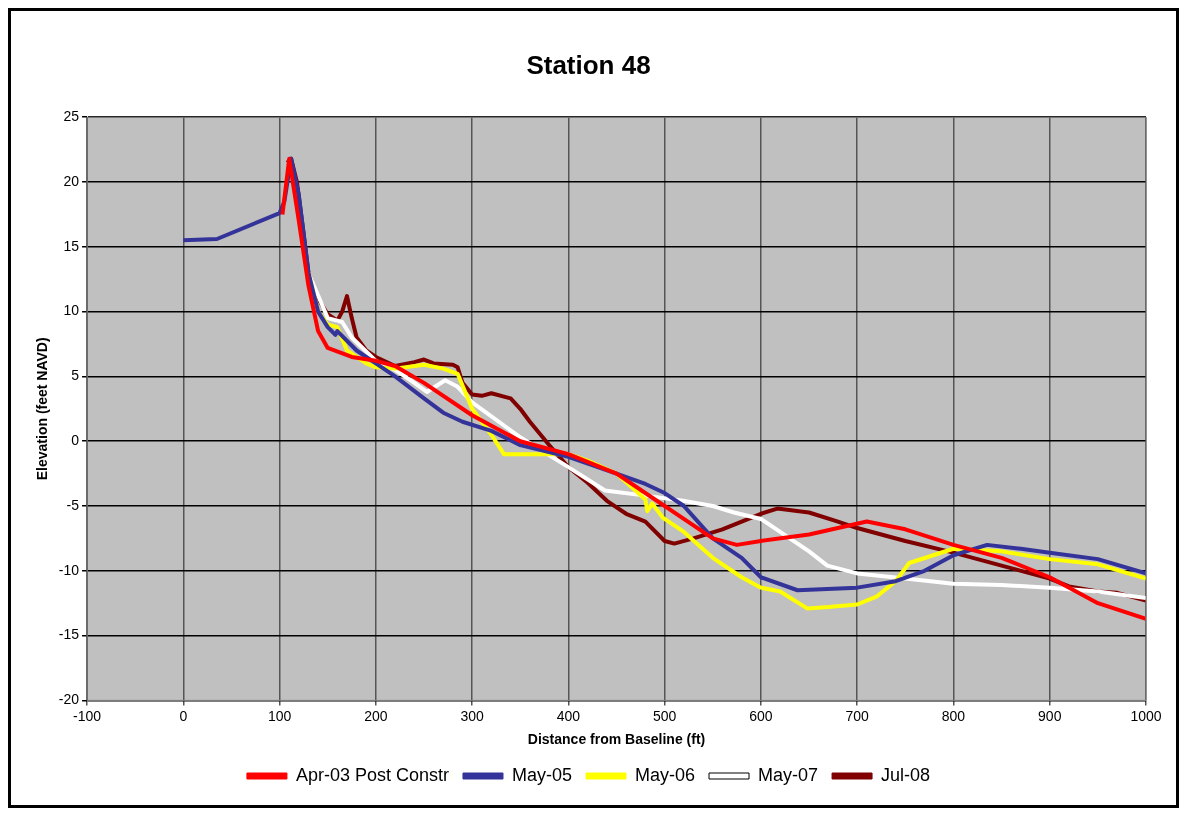 The height and width of the screenshot is (816, 1187). What do you see at coordinates (953, 715) in the screenshot?
I see `x-tick-label: 800` at bounding box center [953, 715].